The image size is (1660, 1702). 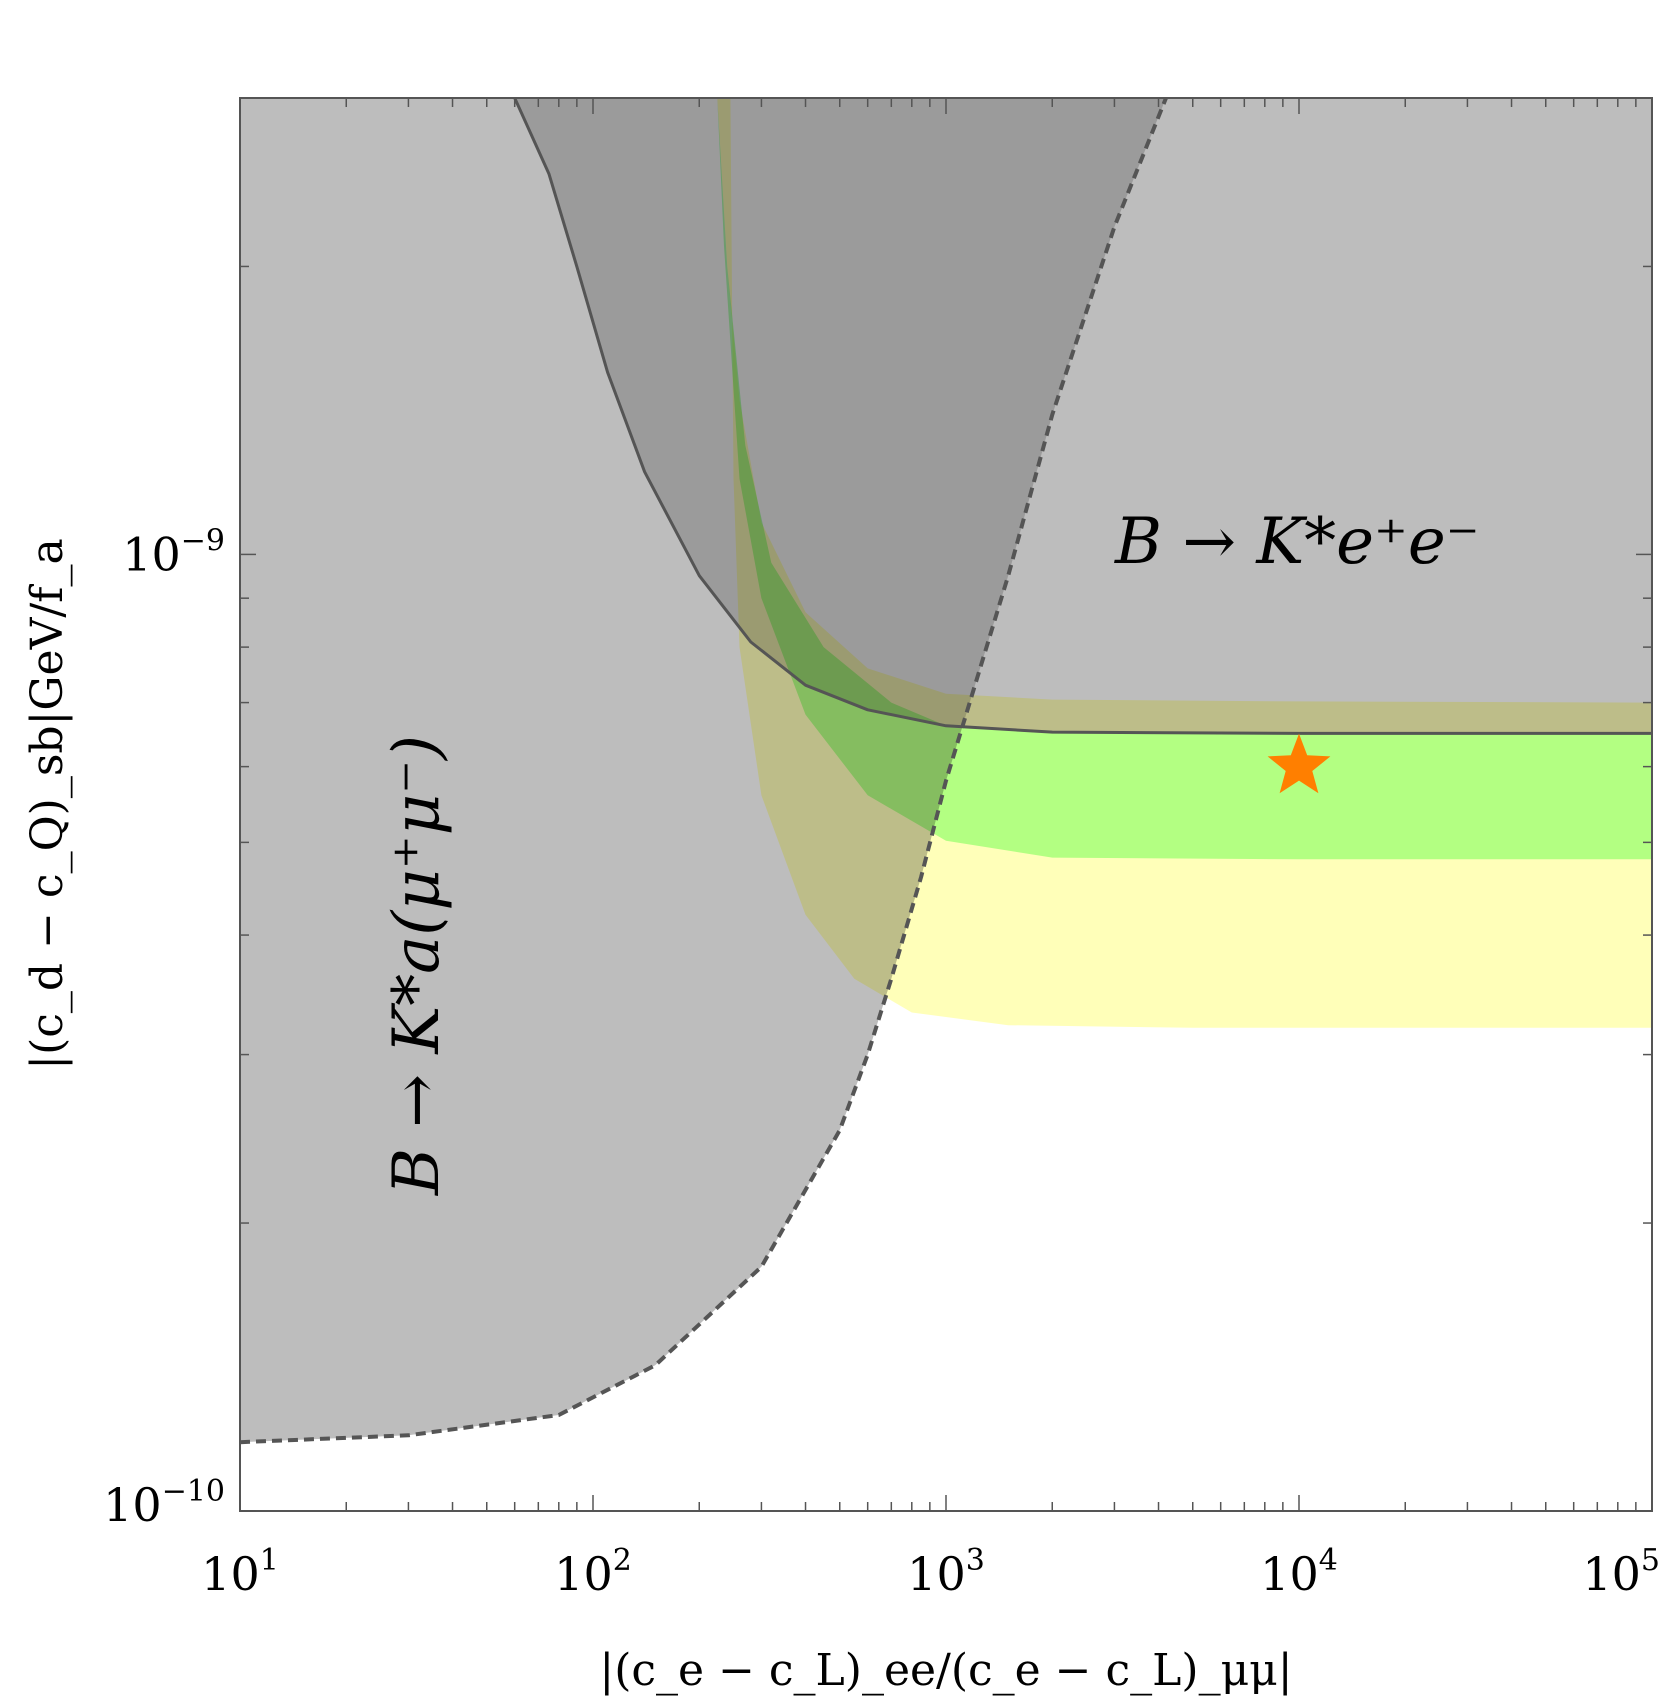 I want to click on x-axis-title: |(c_e − c_L)_ee/(c_e − c_L)_μμ|, so click(x=945, y=1670).